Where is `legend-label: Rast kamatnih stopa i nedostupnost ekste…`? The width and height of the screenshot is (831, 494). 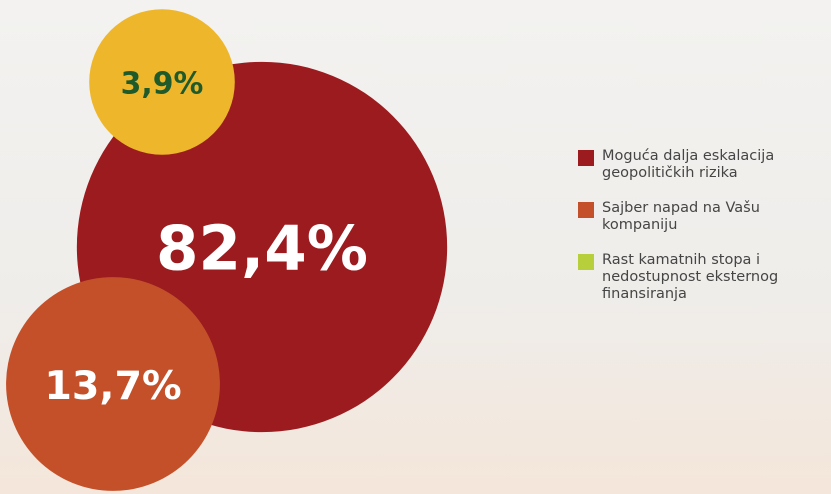 legend-label: Rast kamatnih stopa i nedostupnost ekste… is located at coordinates (690, 277).